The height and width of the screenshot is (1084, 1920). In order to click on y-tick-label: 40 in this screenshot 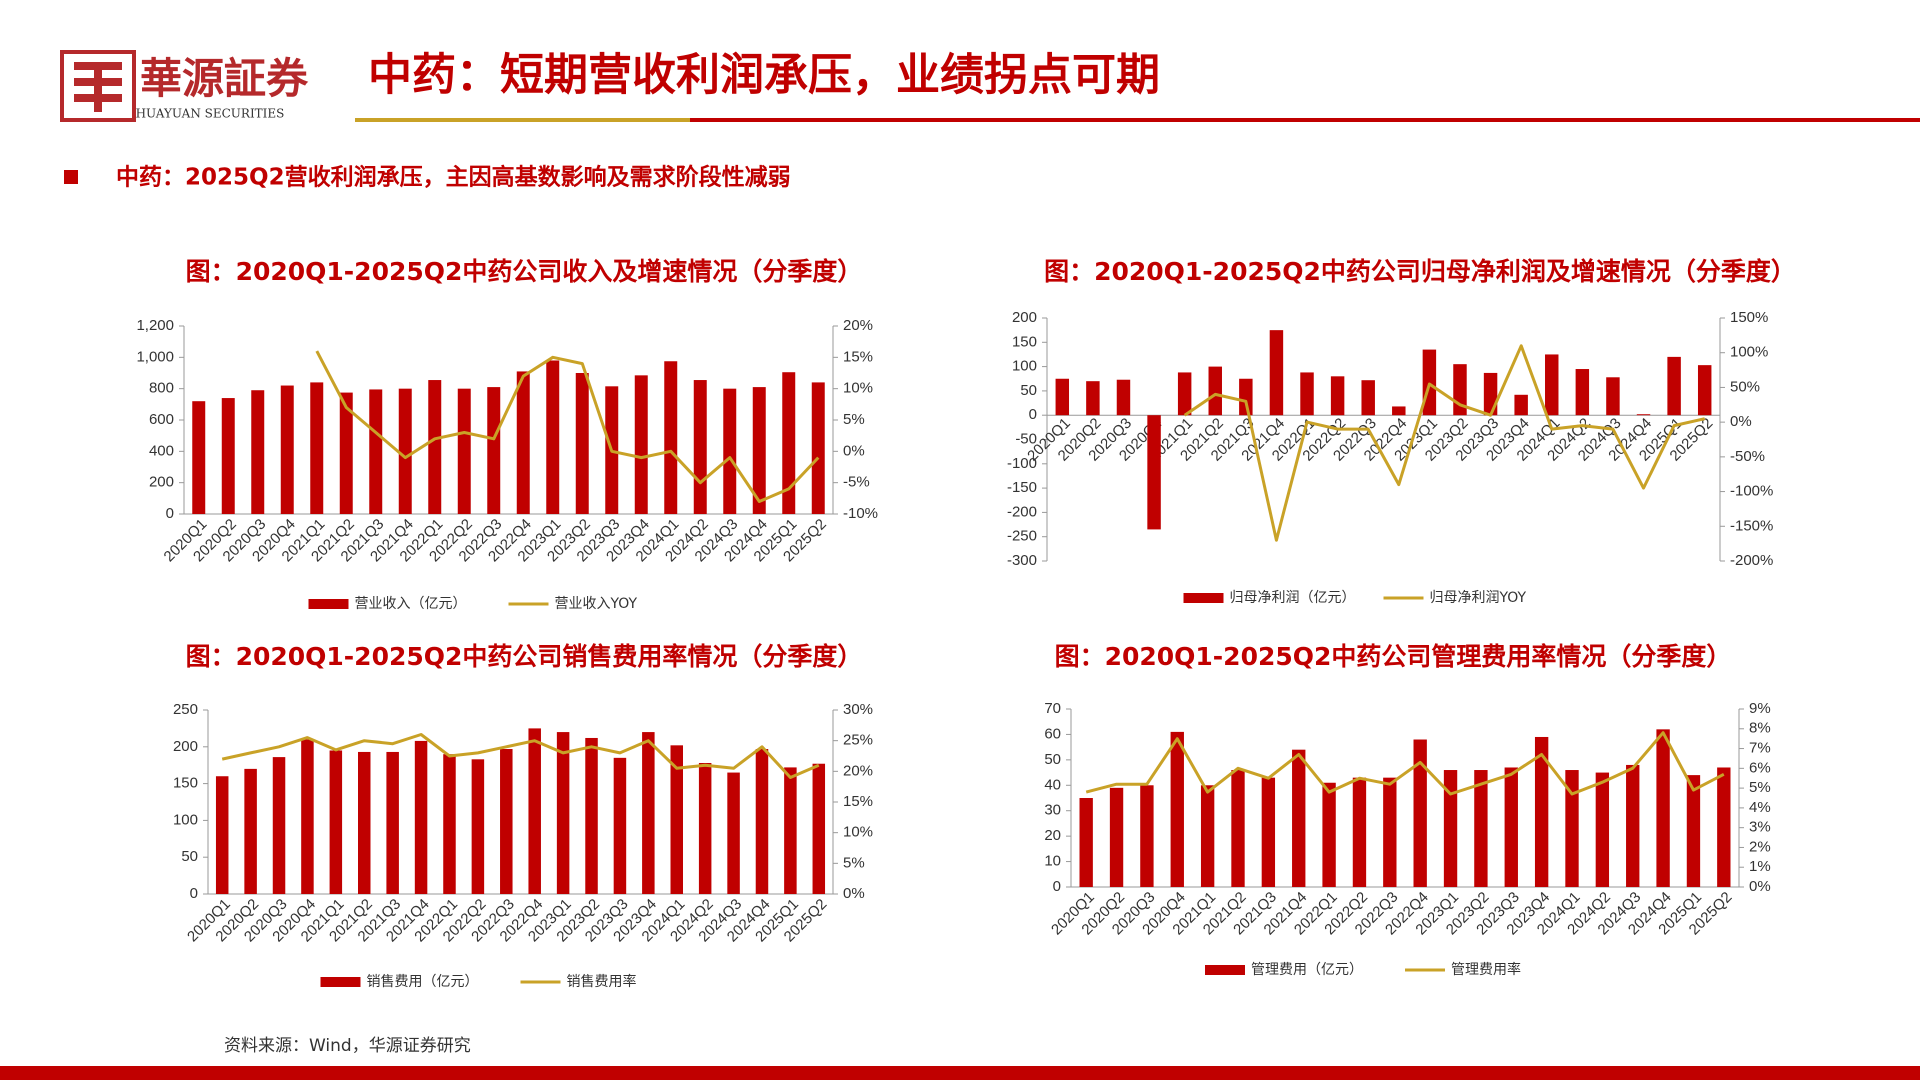, I will do `click(1052, 784)`.